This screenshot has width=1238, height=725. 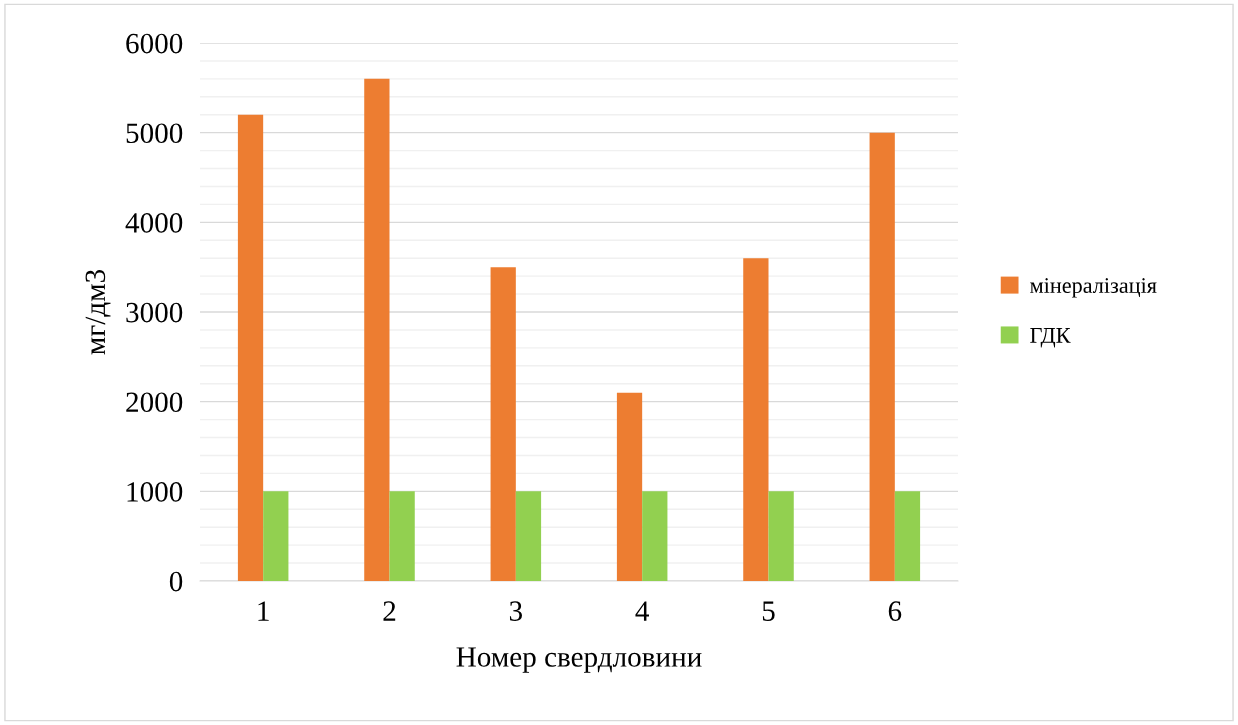 What do you see at coordinates (515, 611) in the screenshot?
I see `x-tick-label: 3` at bounding box center [515, 611].